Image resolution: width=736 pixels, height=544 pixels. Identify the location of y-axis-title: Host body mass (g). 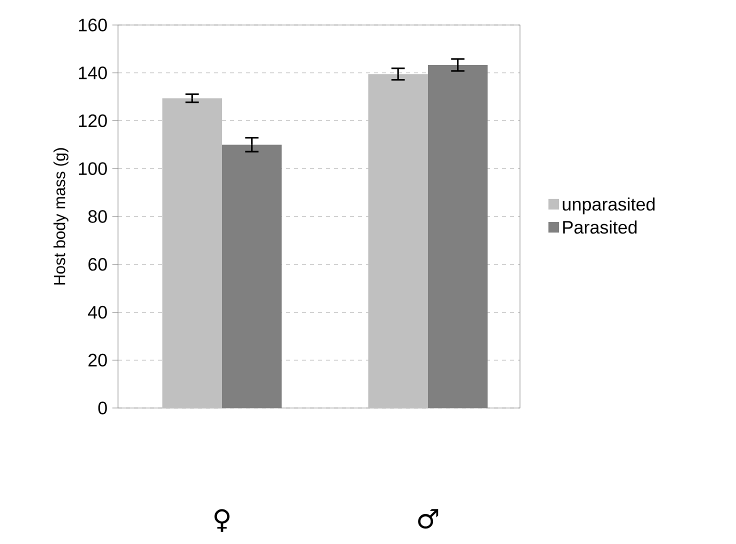
(61, 216).